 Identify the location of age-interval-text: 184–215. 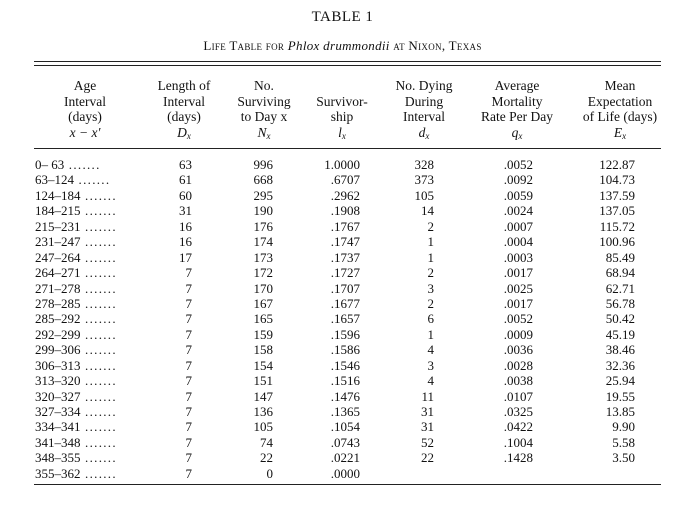
(58, 211).